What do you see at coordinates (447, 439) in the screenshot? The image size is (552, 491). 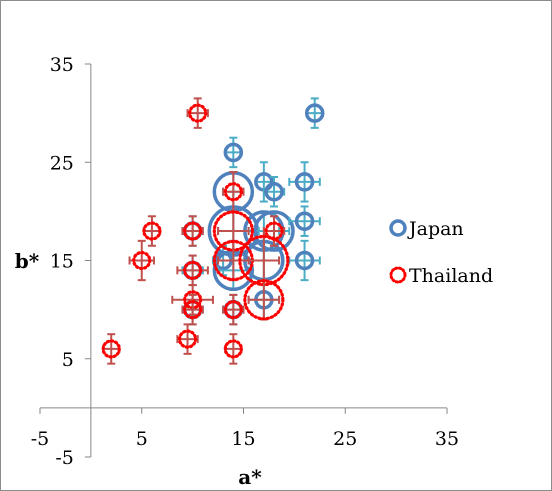 I see `x-tick-label: 35` at bounding box center [447, 439].